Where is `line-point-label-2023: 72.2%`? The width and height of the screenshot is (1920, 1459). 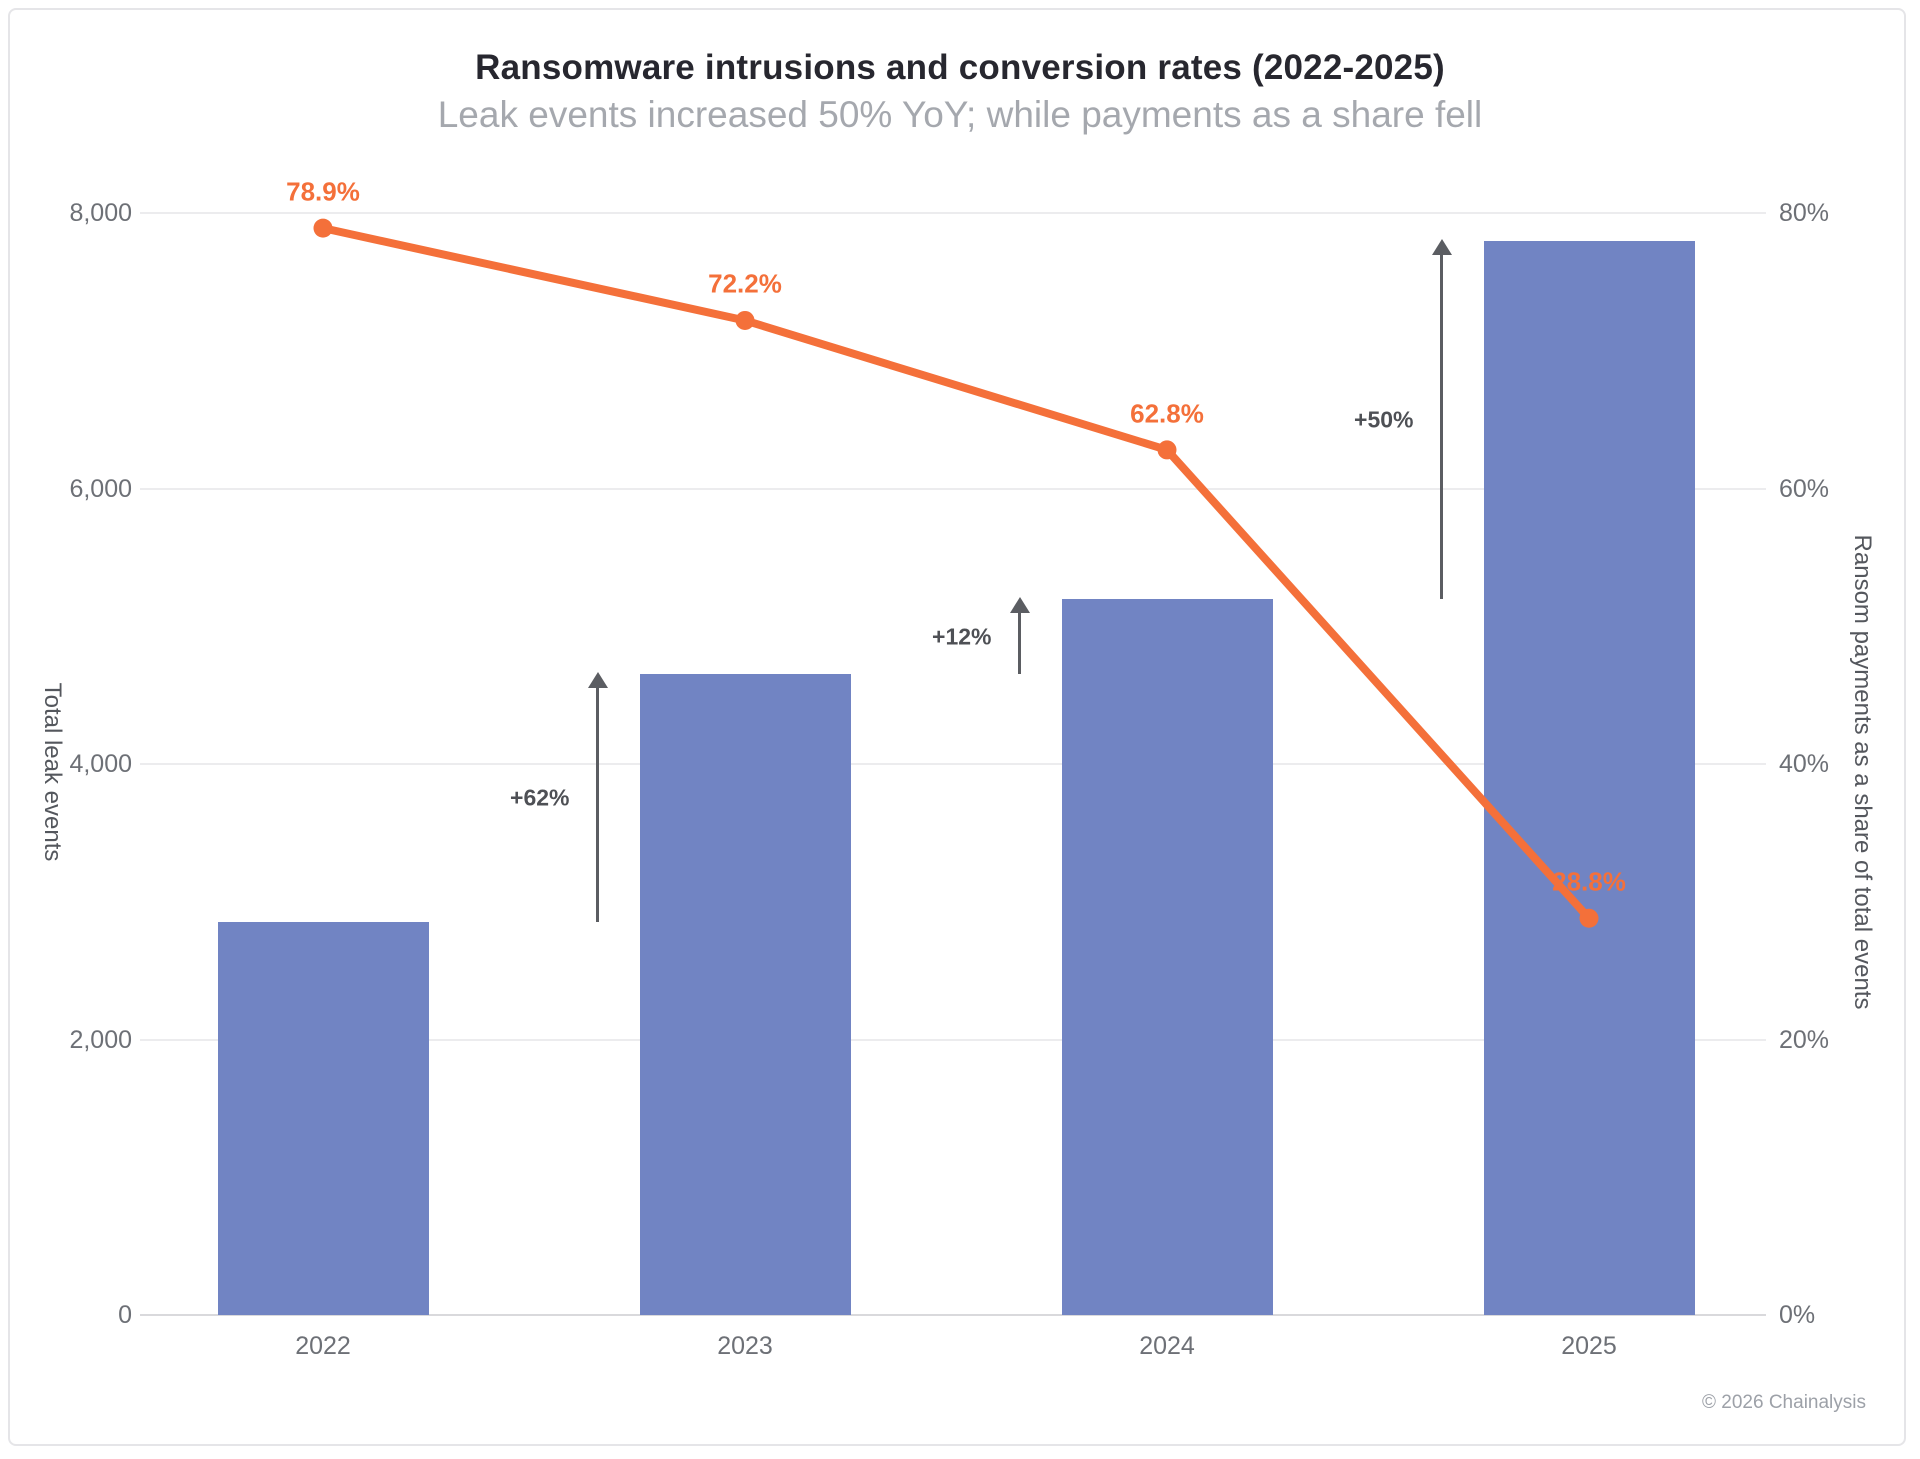
line-point-label-2023: 72.2% is located at coordinates (745, 283).